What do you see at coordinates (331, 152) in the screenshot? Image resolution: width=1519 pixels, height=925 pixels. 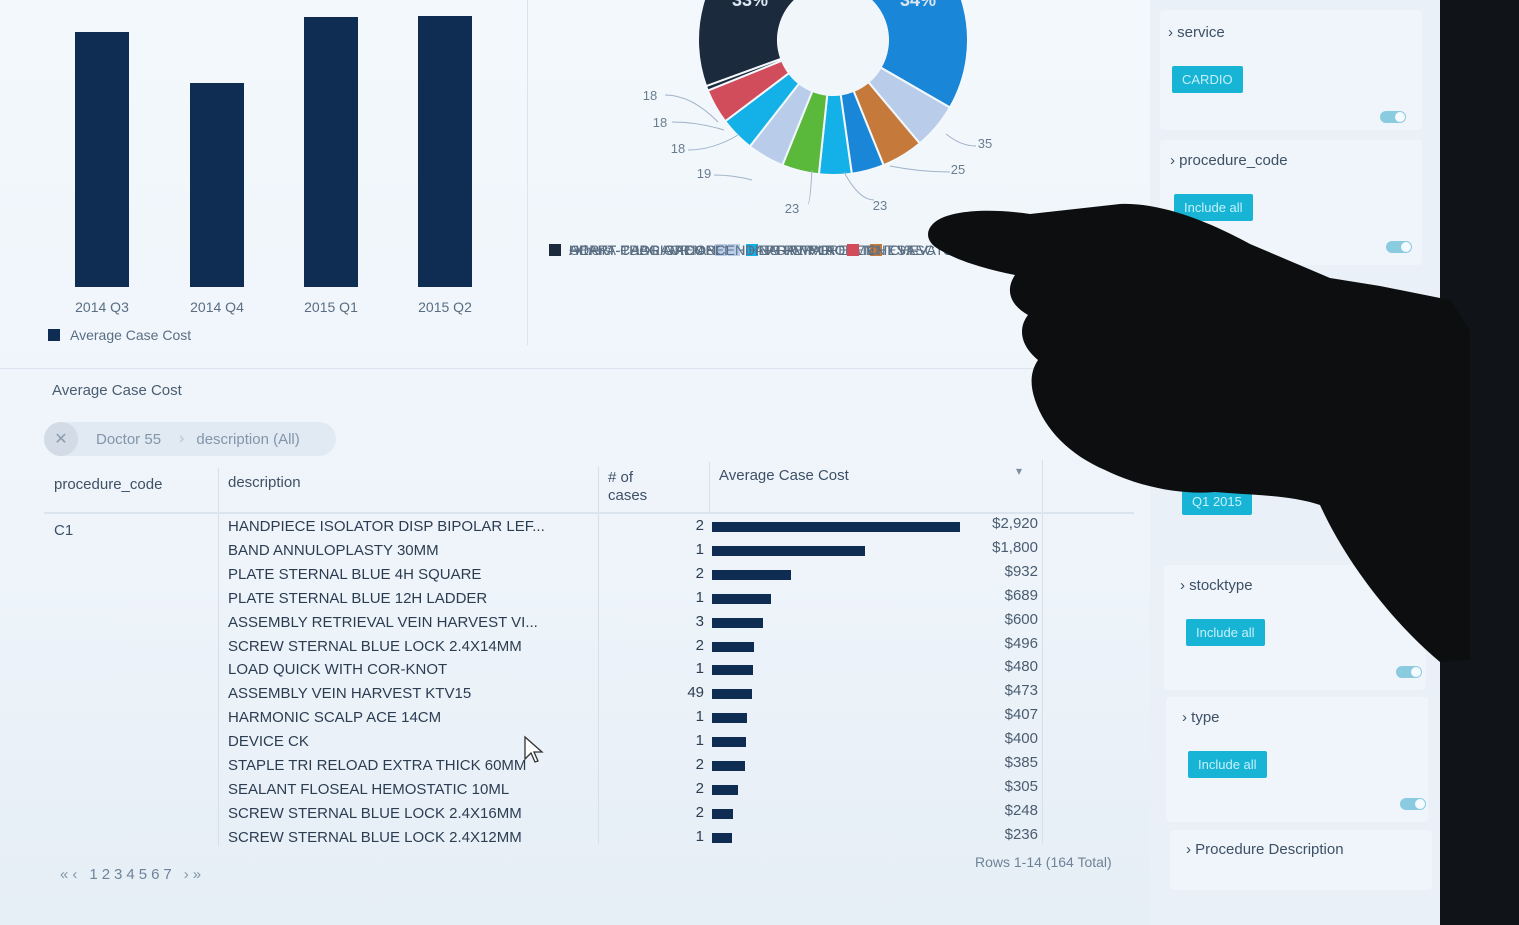 I see `bar-2015-q1` at bounding box center [331, 152].